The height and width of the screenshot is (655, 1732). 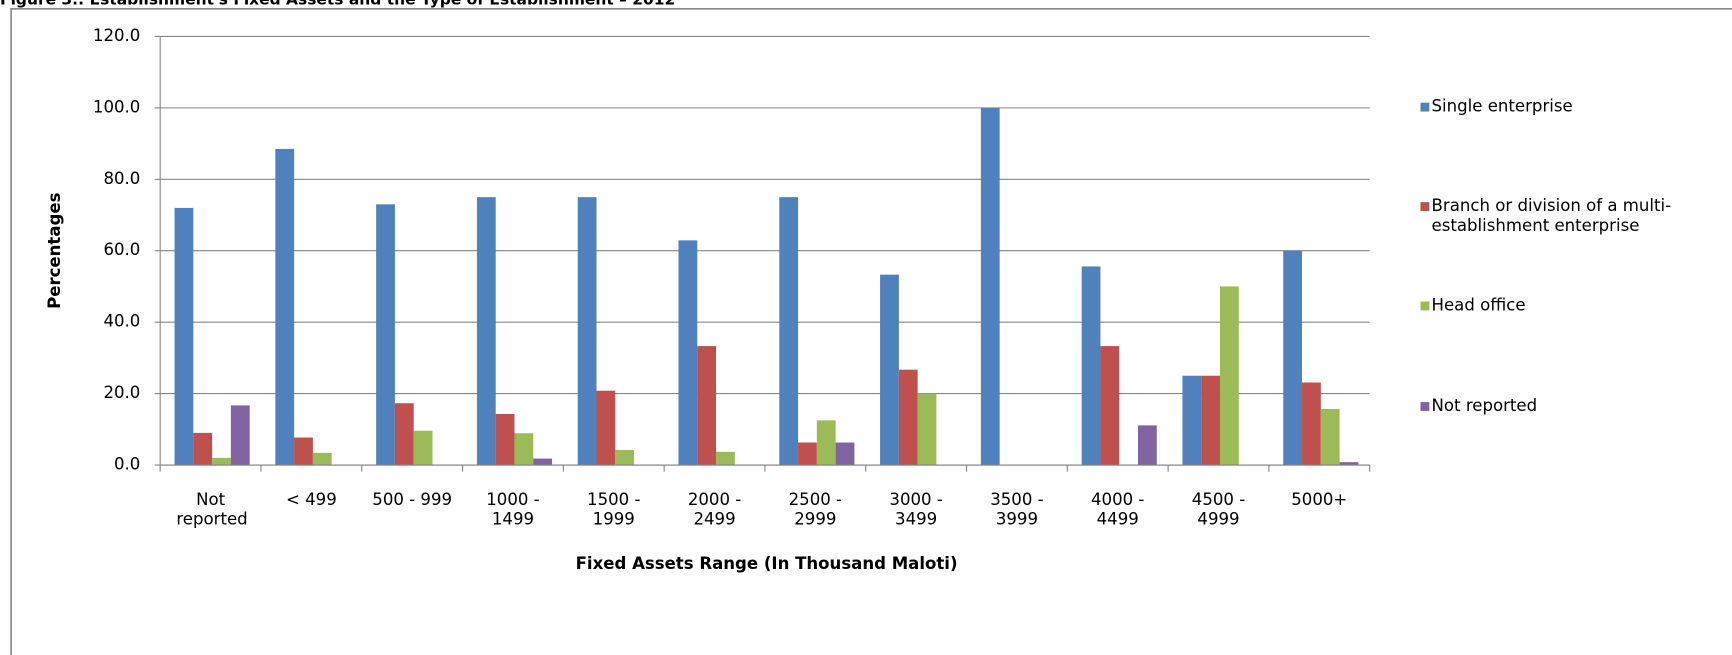 I want to click on x-tick-label-box: < 499, so click(x=311, y=499).